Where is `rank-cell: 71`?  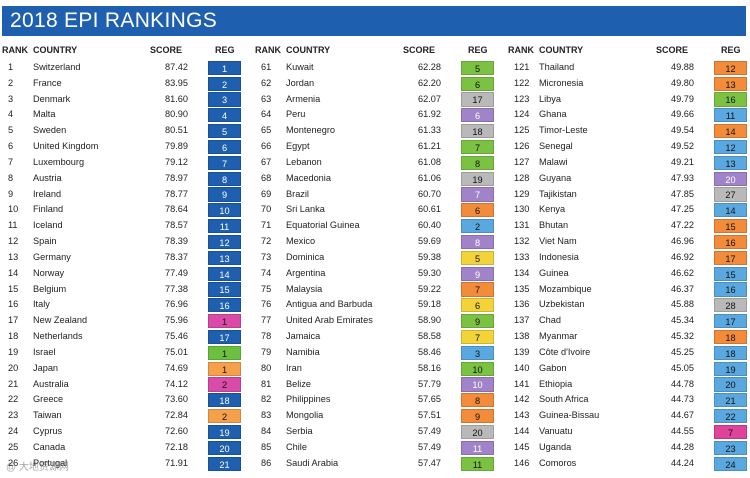
rank-cell: 71 is located at coordinates (266, 225).